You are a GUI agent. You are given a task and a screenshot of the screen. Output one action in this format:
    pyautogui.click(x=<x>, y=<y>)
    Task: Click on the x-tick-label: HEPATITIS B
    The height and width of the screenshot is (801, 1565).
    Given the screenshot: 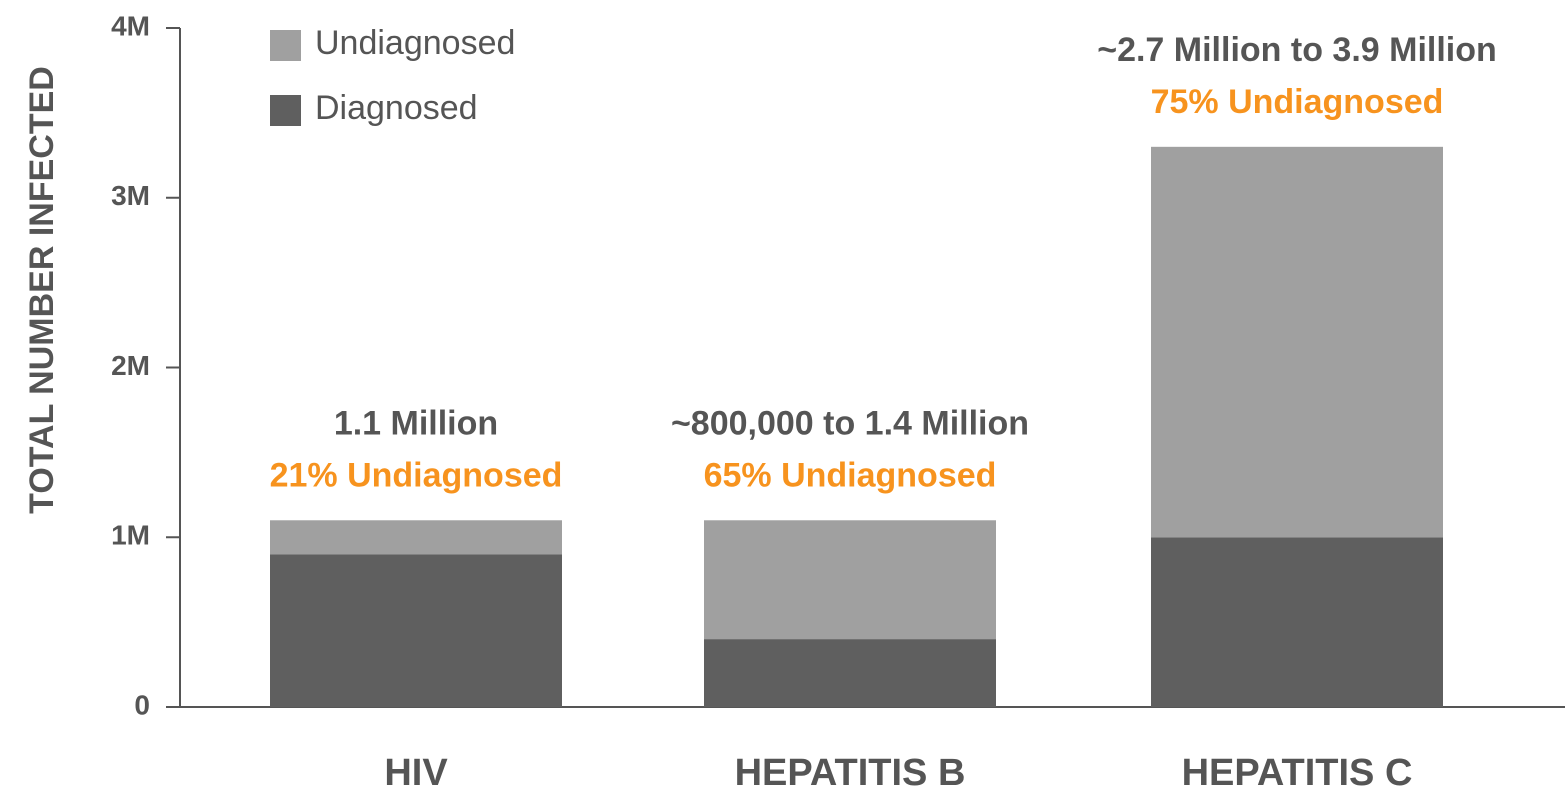 What is the action you would take?
    pyautogui.click(x=850, y=773)
    